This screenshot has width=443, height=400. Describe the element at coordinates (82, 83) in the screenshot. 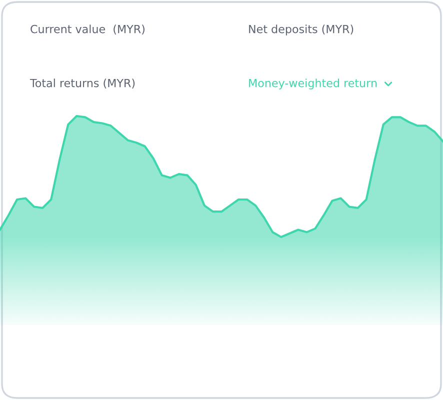

I see `text: Total returns (MYR)` at that location.